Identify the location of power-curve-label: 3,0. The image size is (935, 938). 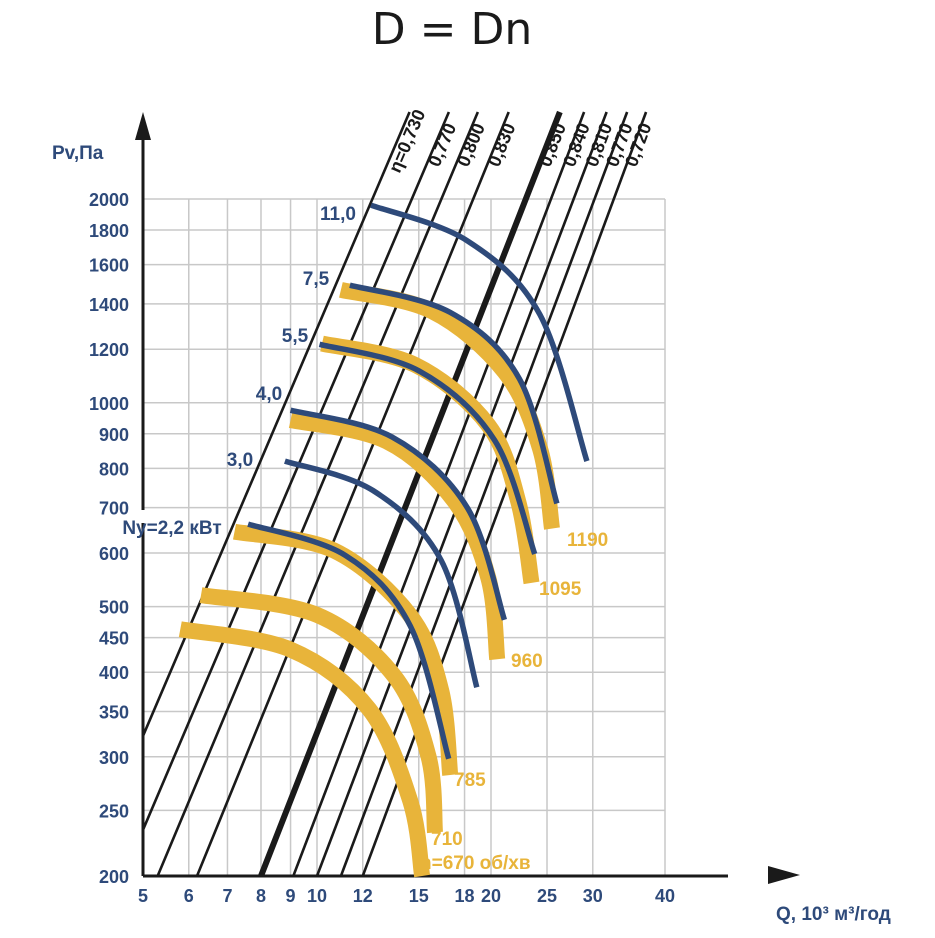
(240, 460).